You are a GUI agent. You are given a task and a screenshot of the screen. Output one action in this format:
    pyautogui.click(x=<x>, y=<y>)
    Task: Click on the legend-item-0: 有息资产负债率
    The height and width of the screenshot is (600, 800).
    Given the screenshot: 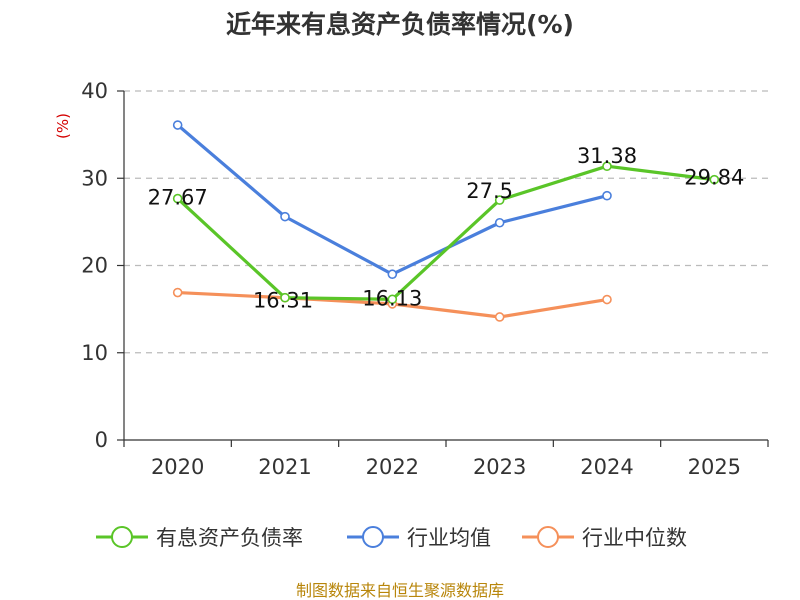 What is the action you would take?
    pyautogui.click(x=199, y=538)
    